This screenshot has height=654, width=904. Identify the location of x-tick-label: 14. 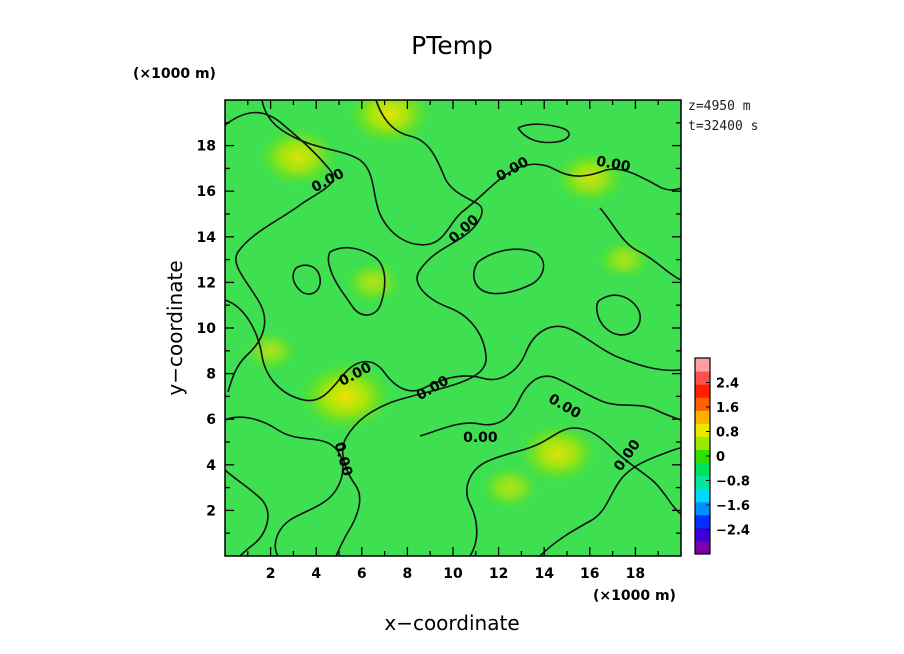
(544, 574).